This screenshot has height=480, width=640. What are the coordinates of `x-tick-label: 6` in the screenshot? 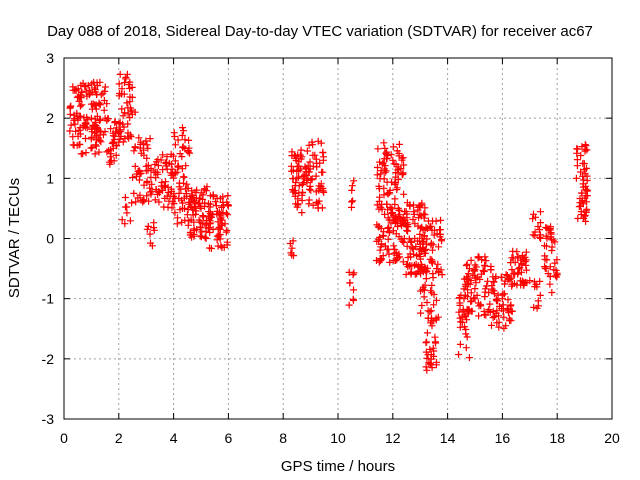 It's located at (229, 438).